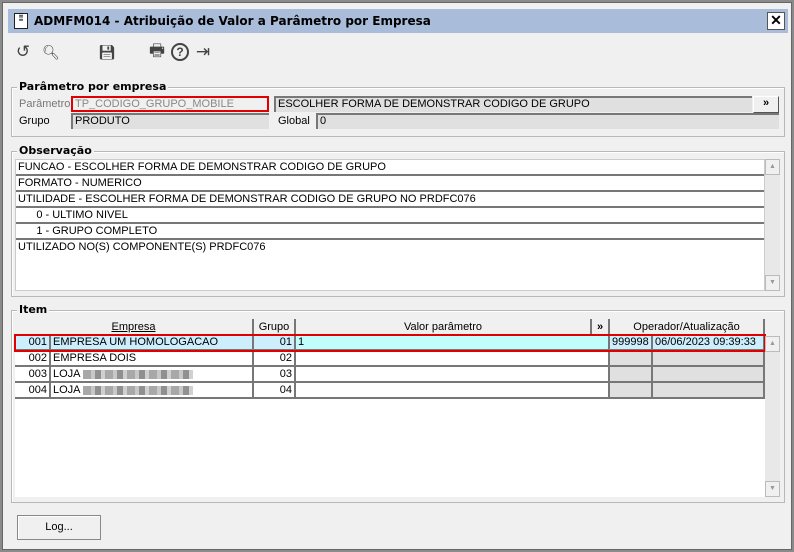 This screenshot has height=552, width=794. I want to click on header-grupo: Grupo, so click(275, 327).